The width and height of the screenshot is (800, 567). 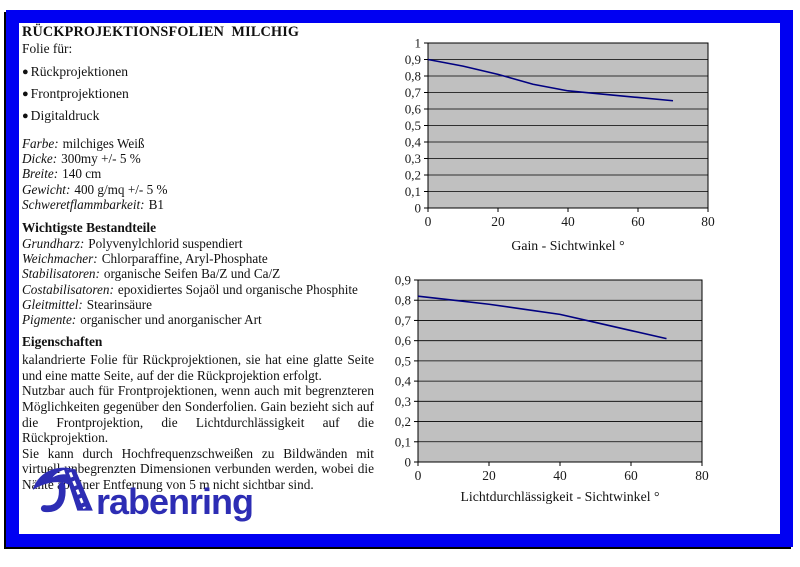 I want to click on logo-text-regular: raben, so click(x=143, y=501).